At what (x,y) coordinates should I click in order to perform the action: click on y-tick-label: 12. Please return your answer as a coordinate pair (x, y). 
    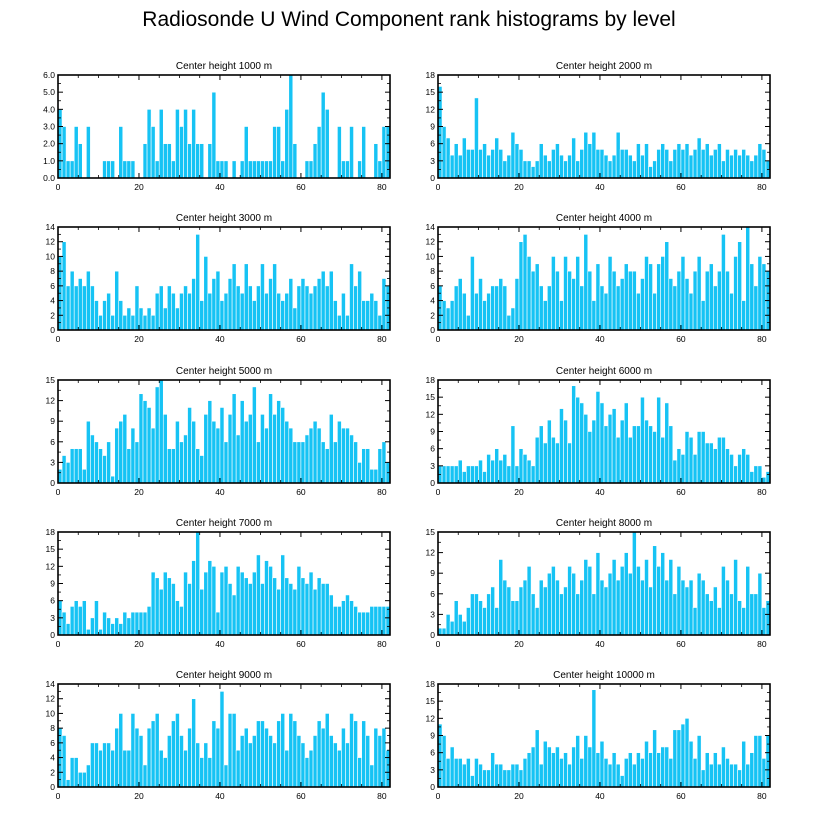
    Looking at the image, I should click on (431, 414).